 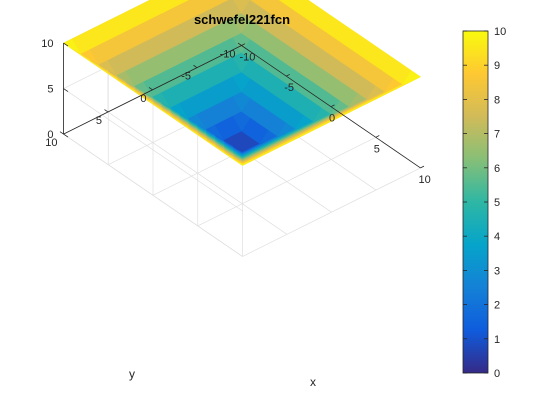 I want to click on colorbar-tick-label: 10, so click(x=500, y=32).